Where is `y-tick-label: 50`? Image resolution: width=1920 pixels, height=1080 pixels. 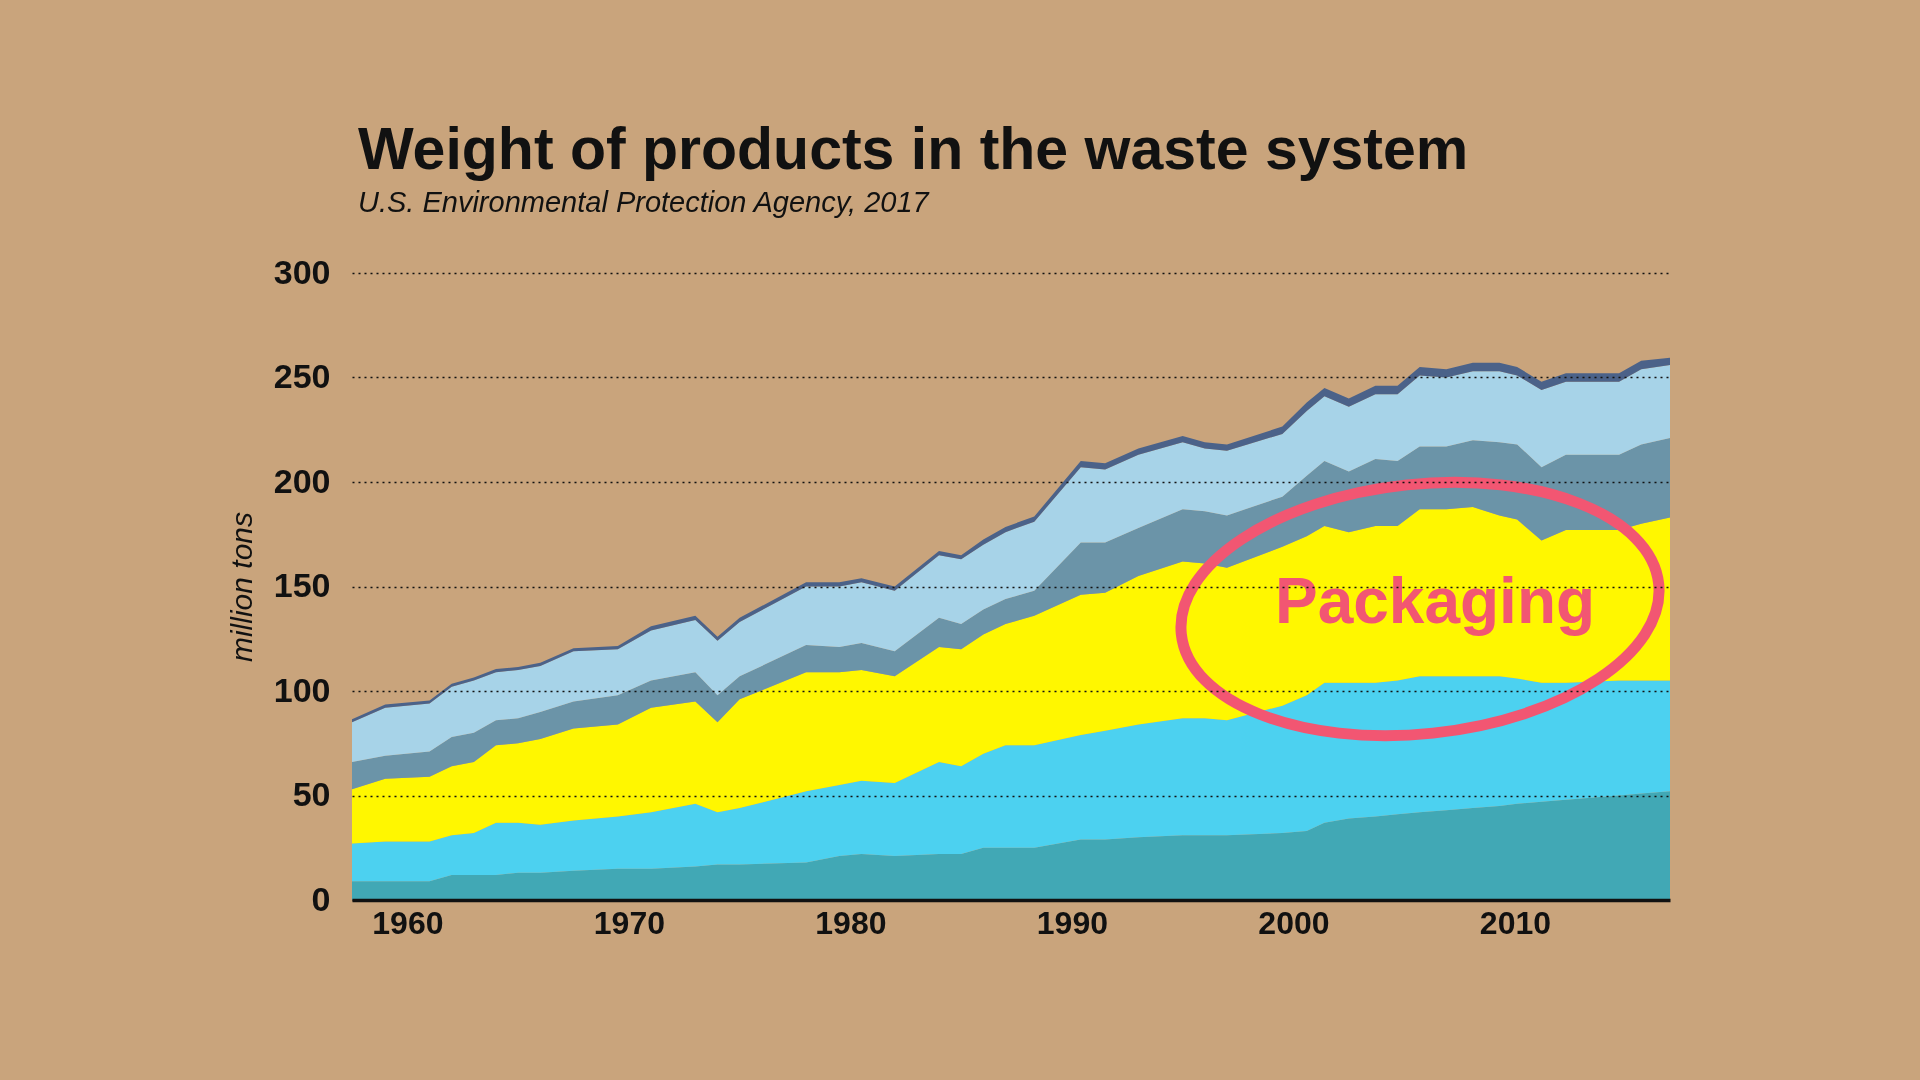 y-tick-label: 50 is located at coordinates (311, 794).